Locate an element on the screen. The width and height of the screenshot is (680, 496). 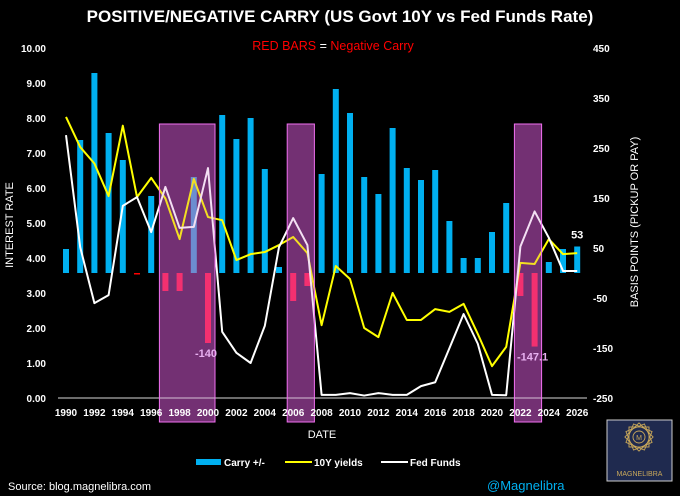
x-tick-label: 2004 is located at coordinates (265, 413).